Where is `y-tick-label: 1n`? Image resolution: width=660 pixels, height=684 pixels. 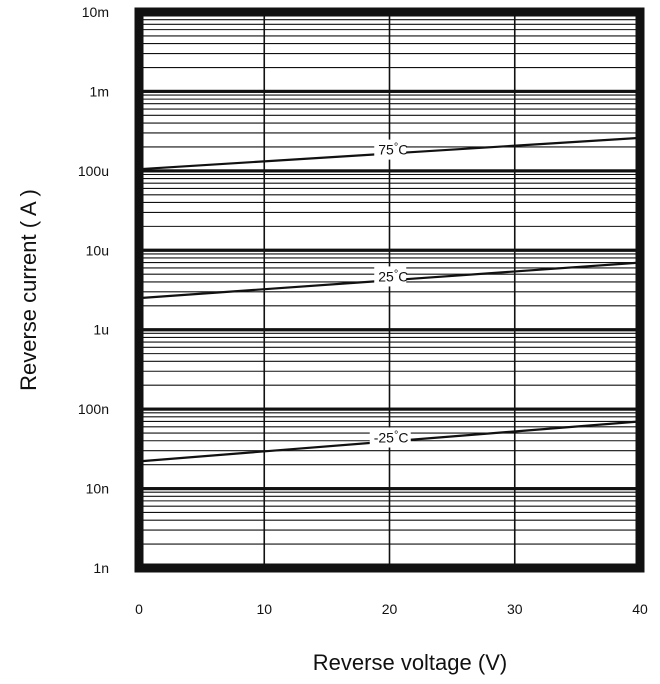
y-tick-label: 1n is located at coordinates (101, 568).